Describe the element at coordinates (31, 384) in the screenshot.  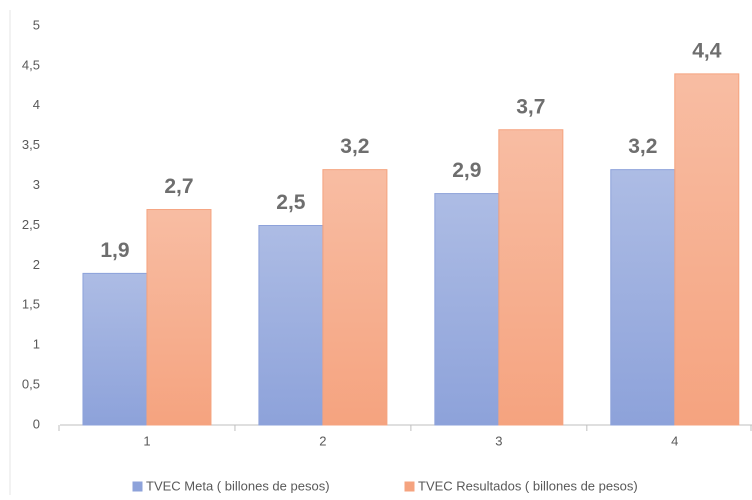
I see `y-tick-label: 0,5` at that location.